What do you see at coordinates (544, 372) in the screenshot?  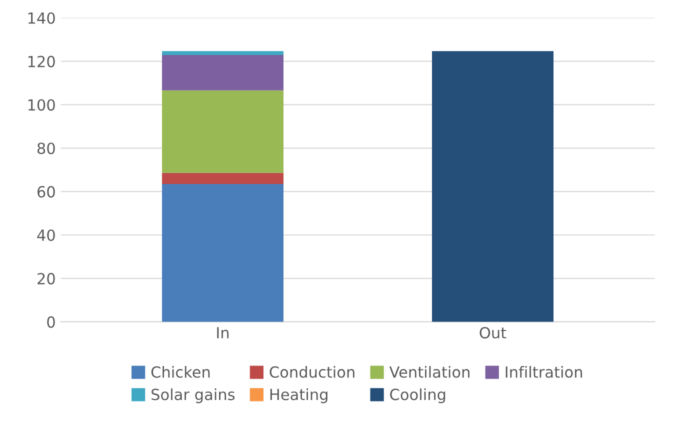 I see `legend-label: Infiltration` at bounding box center [544, 372].